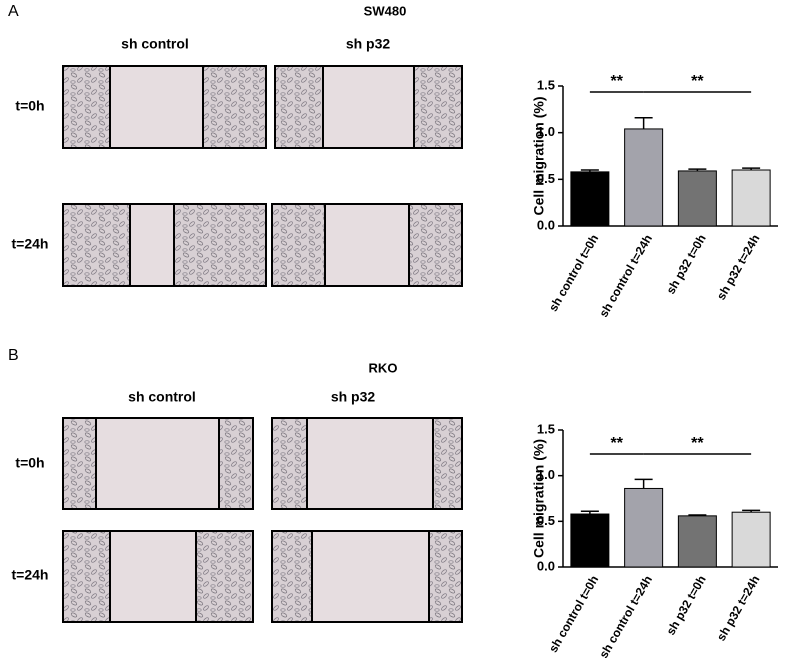 Image resolution: width=788 pixels, height=659 pixels. Describe the element at coordinates (13, 355) in the screenshot. I see `panel-label: B` at that location.